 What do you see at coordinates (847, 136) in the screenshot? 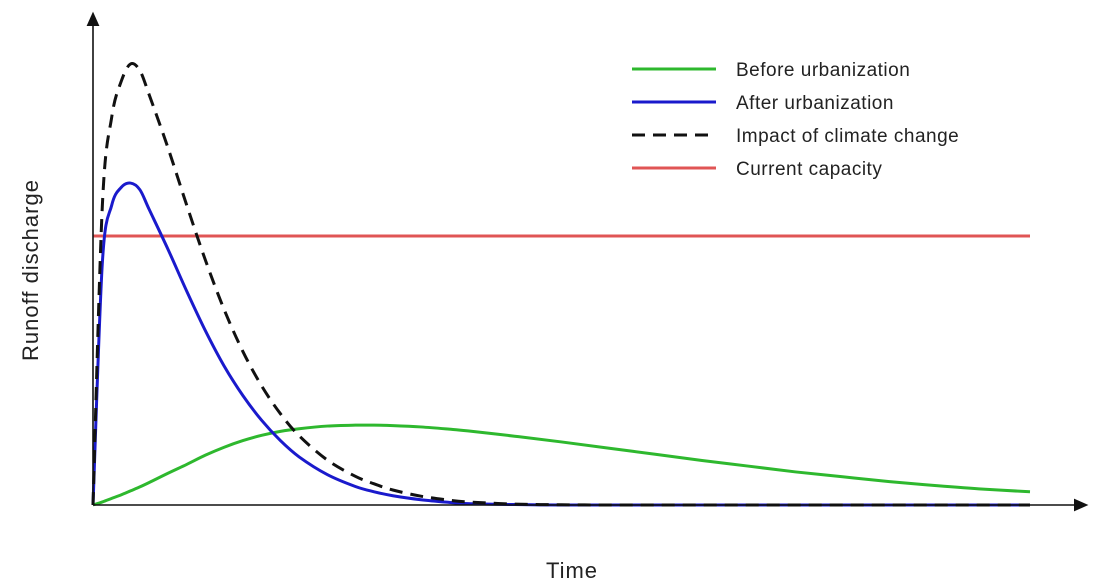
I see `legend-label-impact-of-climate-change: Impact of climate change` at bounding box center [847, 136].